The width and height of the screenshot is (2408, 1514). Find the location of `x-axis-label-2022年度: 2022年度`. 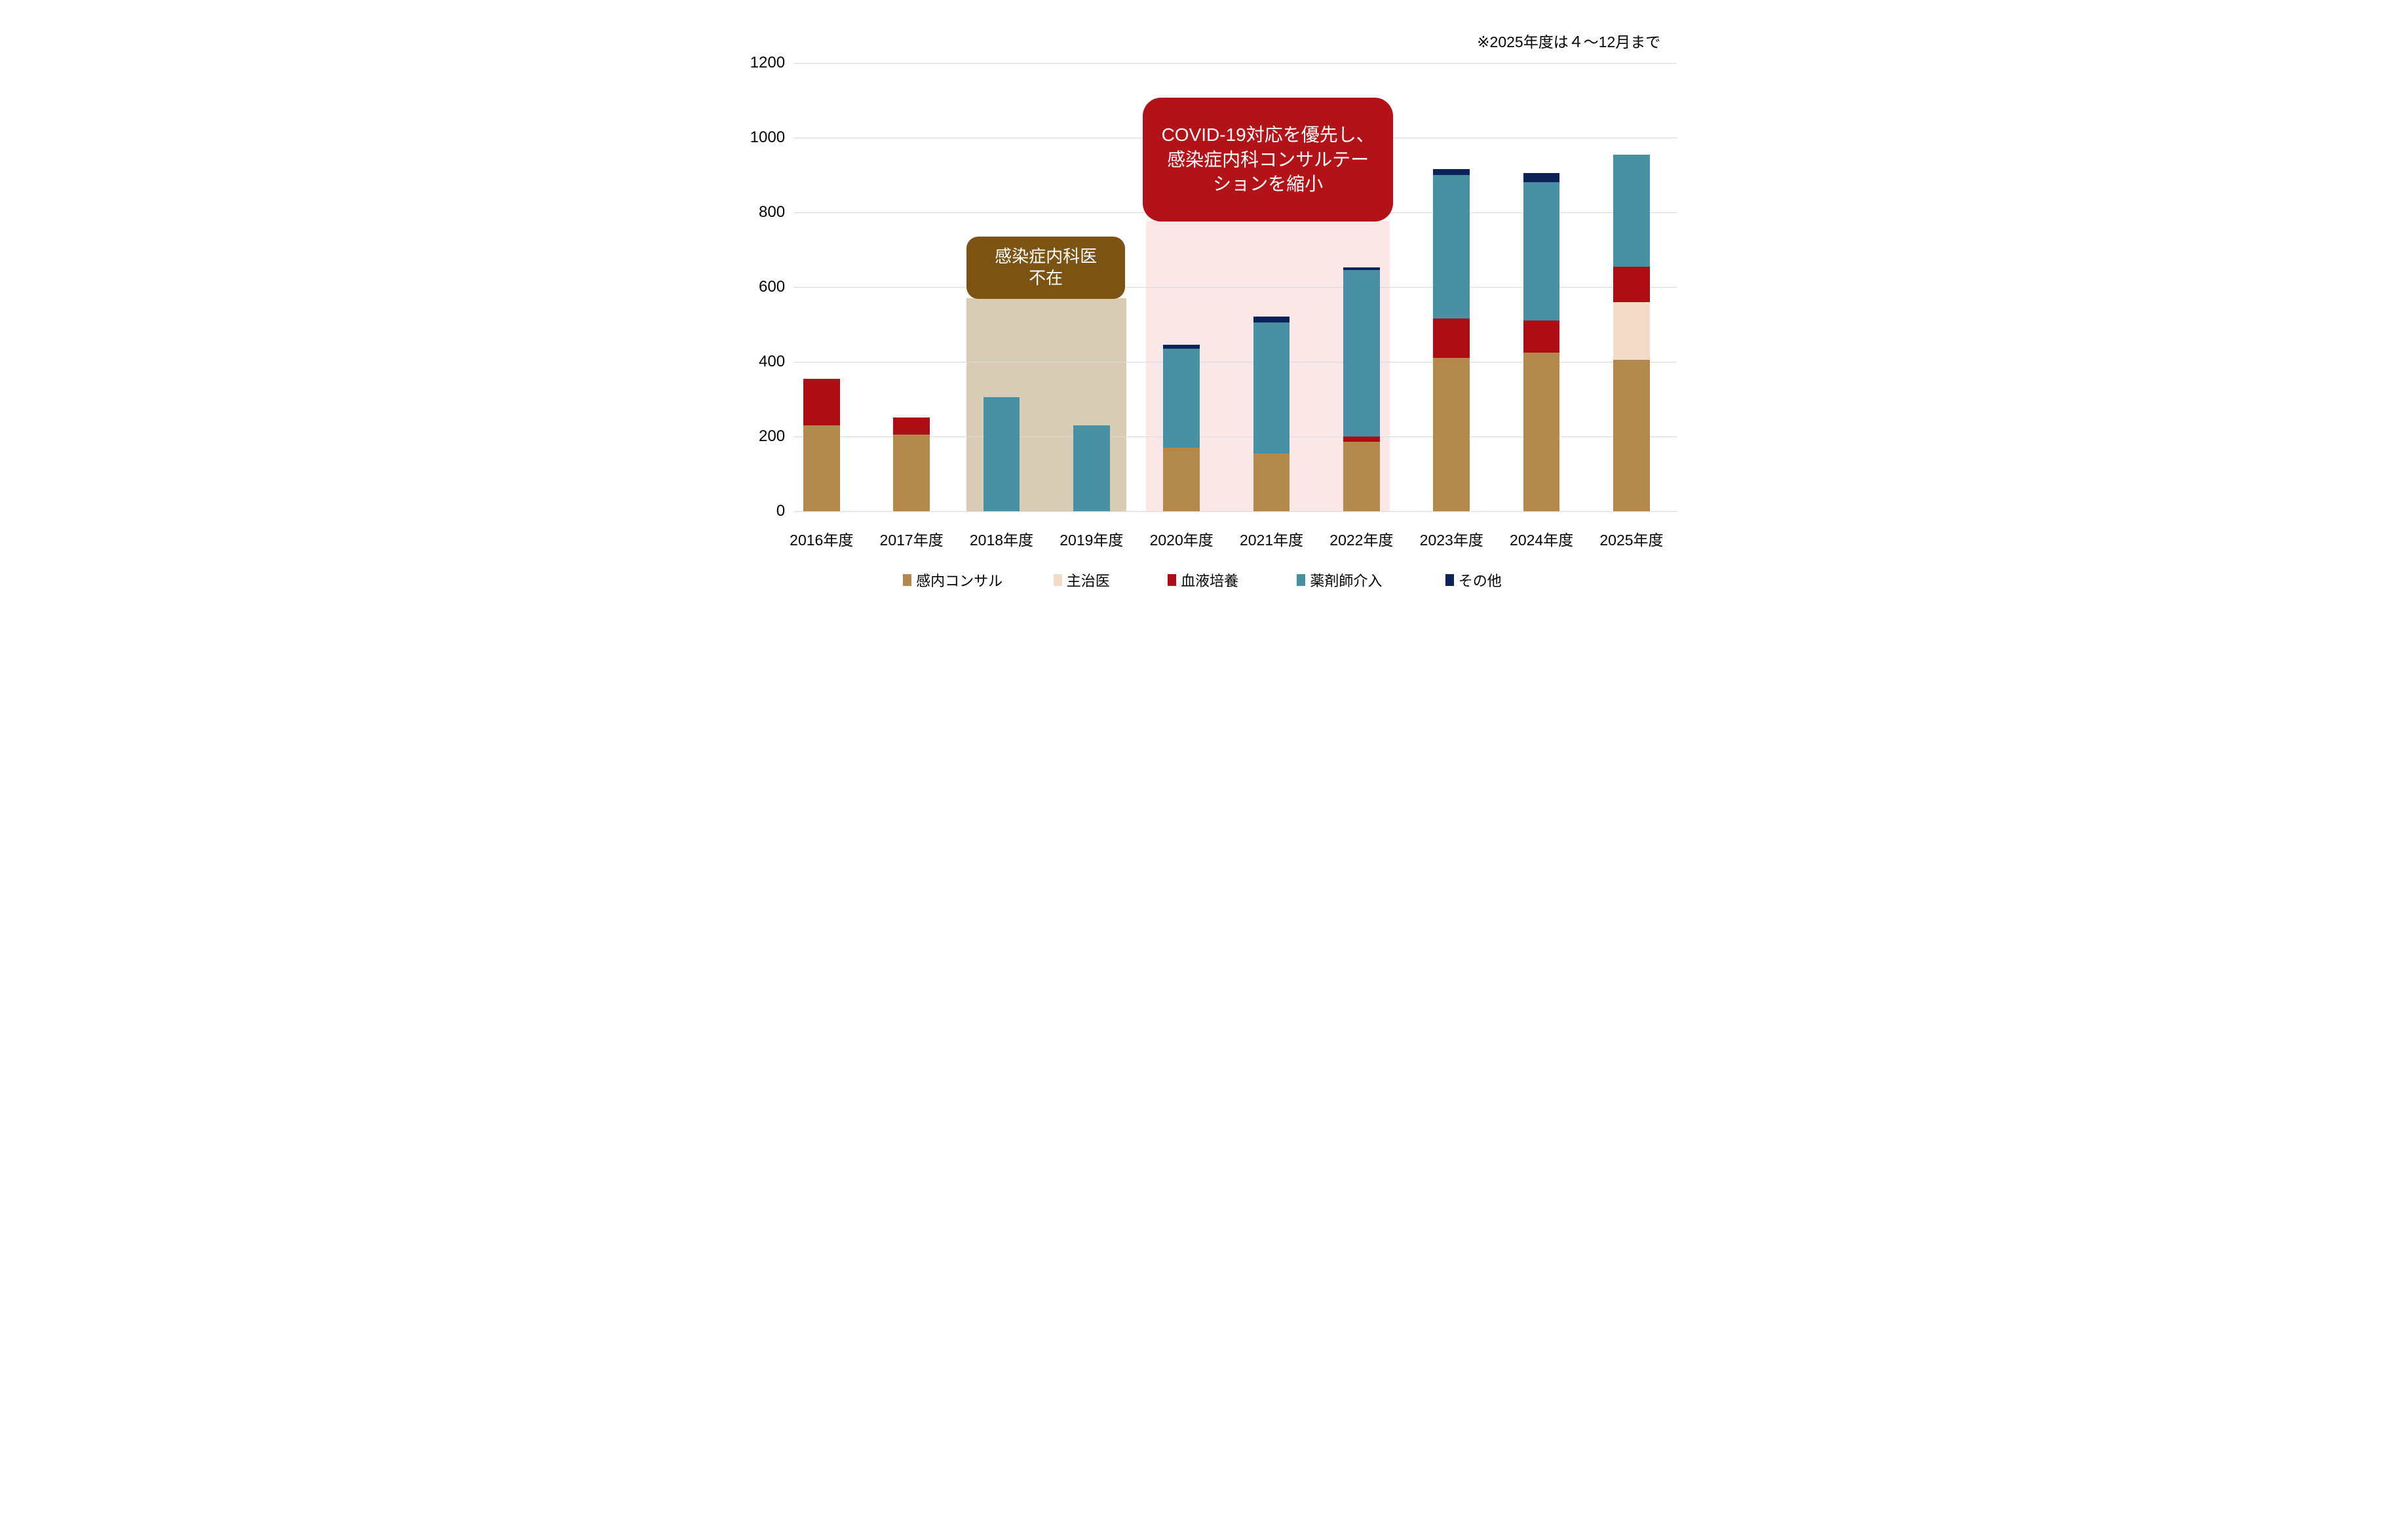

x-axis-label-2022年度: 2022年度 is located at coordinates (1361, 540).